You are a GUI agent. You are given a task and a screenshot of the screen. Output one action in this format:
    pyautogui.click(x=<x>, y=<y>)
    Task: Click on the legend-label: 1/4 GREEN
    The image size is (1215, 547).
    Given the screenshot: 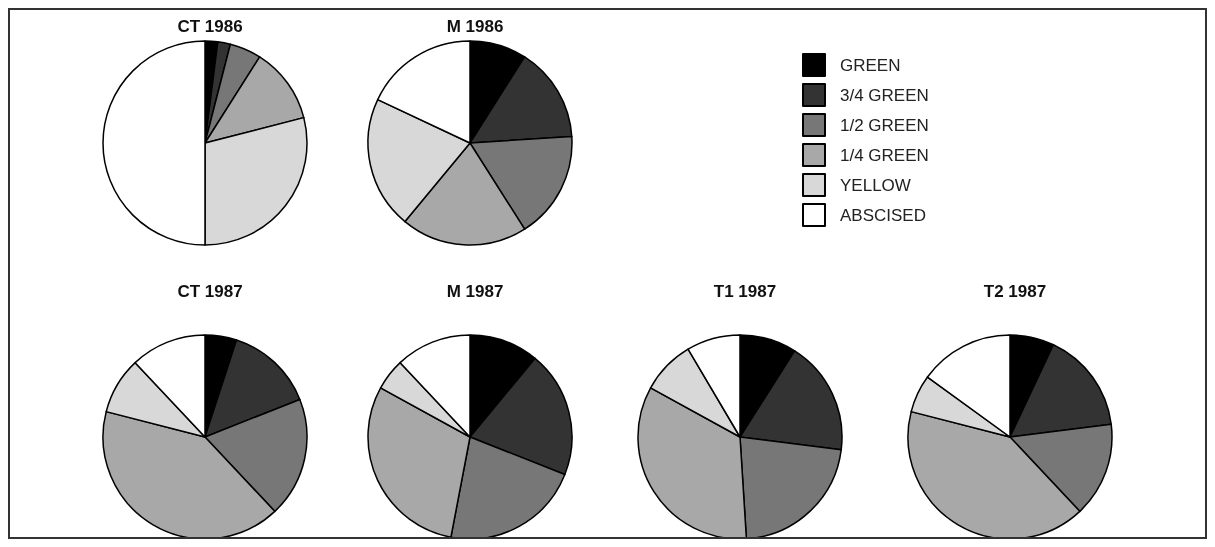 What is the action you would take?
    pyautogui.click(x=884, y=155)
    